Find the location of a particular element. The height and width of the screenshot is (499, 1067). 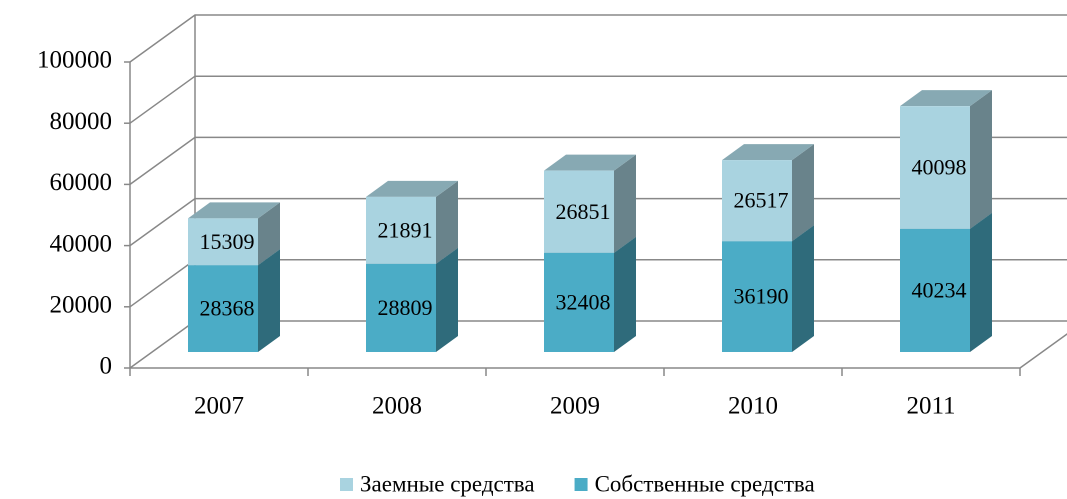

data-label: 36190 is located at coordinates (761, 296).